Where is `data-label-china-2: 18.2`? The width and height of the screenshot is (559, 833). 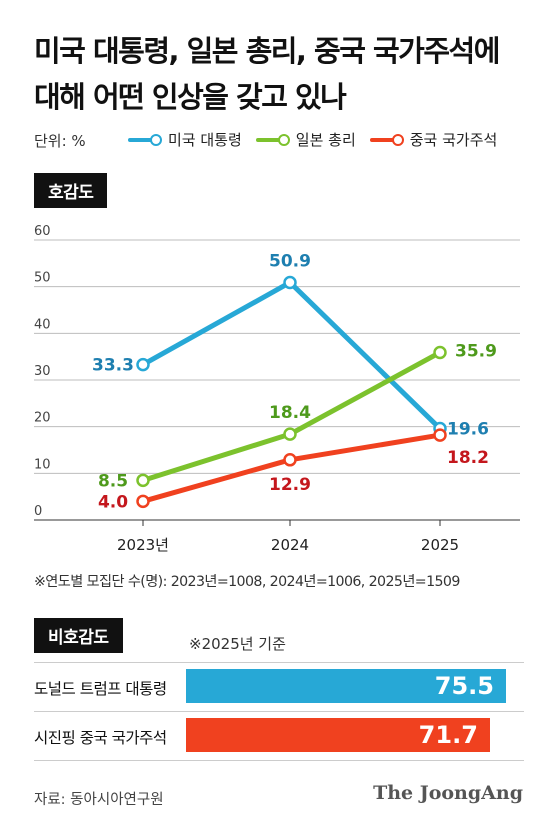
data-label-china-2: 18.2 is located at coordinates (468, 458).